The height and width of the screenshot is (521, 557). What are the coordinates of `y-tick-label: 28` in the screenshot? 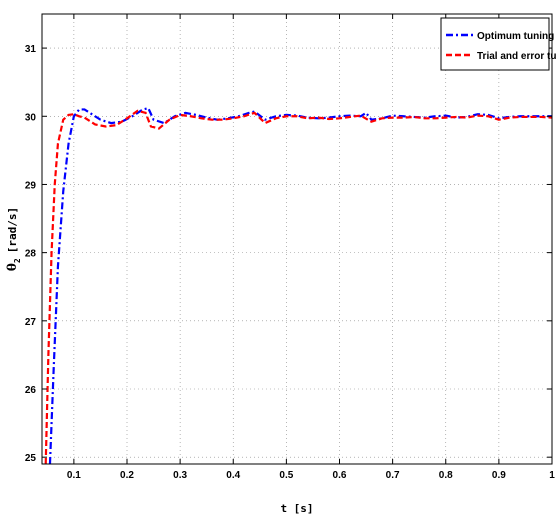 It's located at (31, 254).